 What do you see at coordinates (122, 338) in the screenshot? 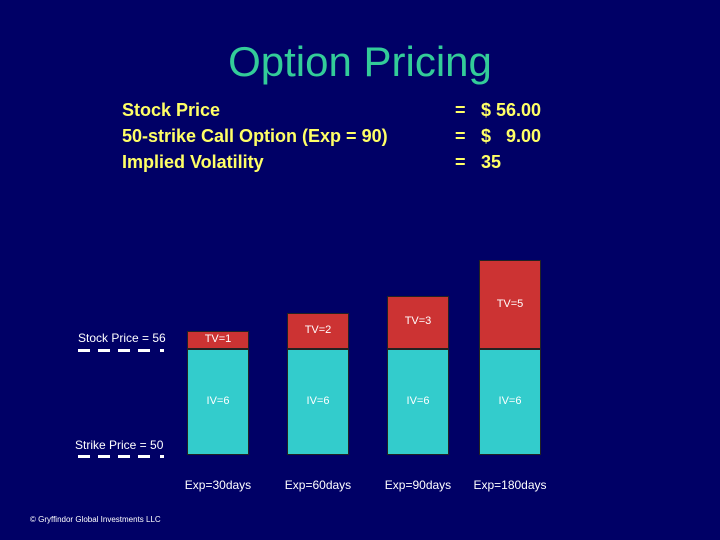
I see `stock-price-level-label: Stock Price = 56` at bounding box center [122, 338].